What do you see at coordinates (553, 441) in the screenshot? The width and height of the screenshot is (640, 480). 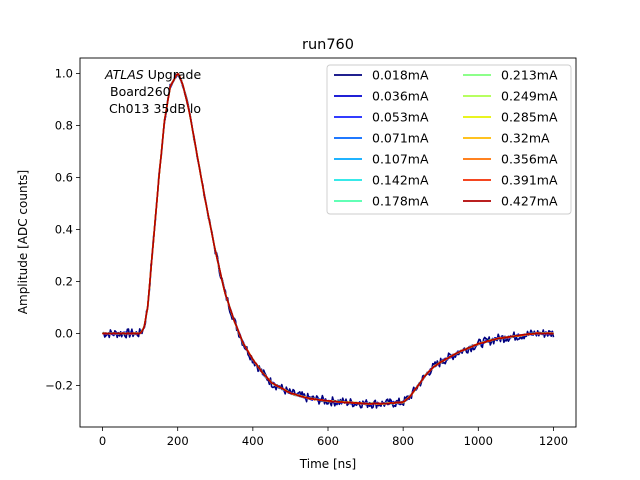 I see `x-tick-label: 1200` at bounding box center [553, 441].